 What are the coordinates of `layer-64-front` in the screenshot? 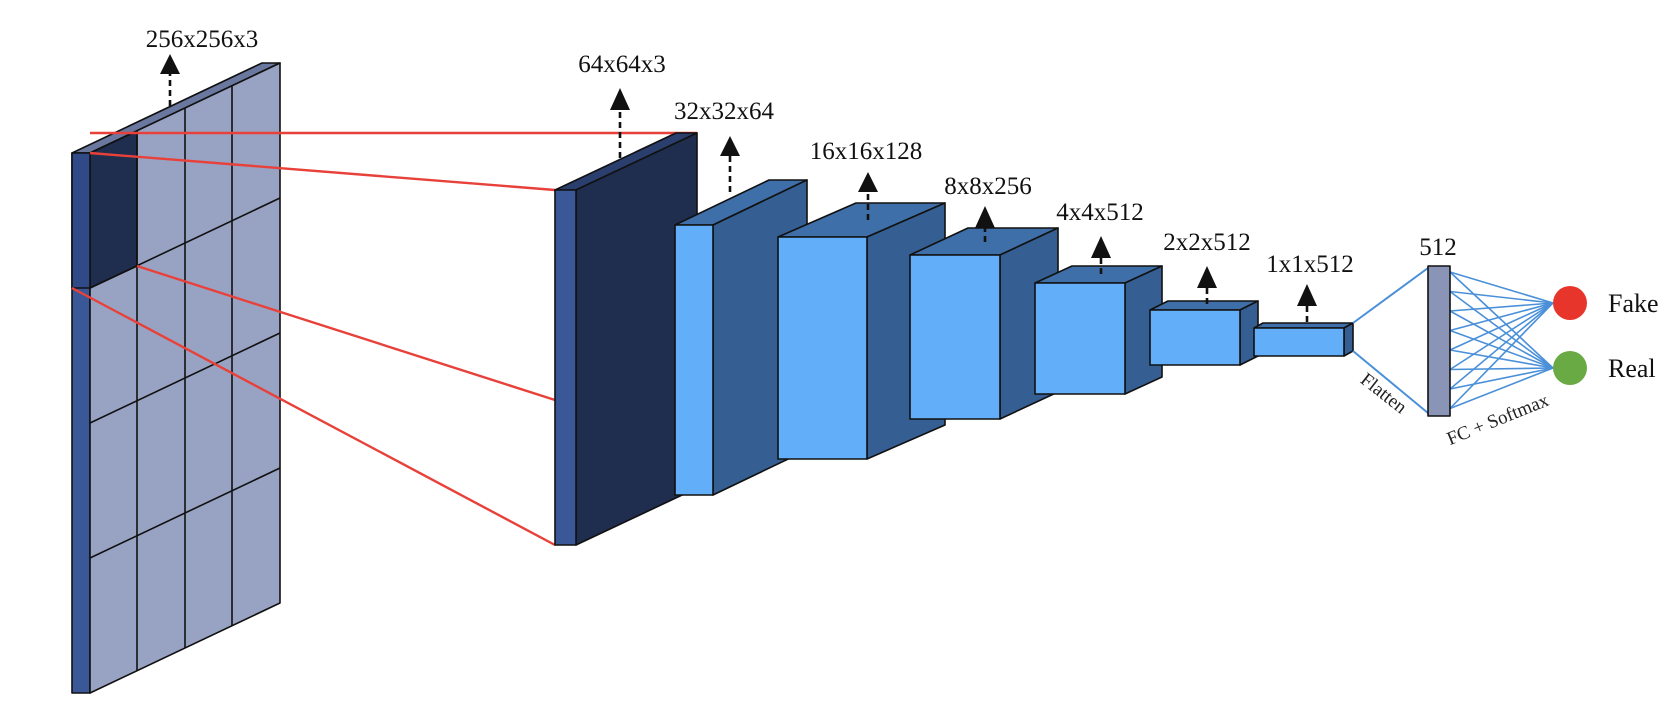 It's located at (565, 367).